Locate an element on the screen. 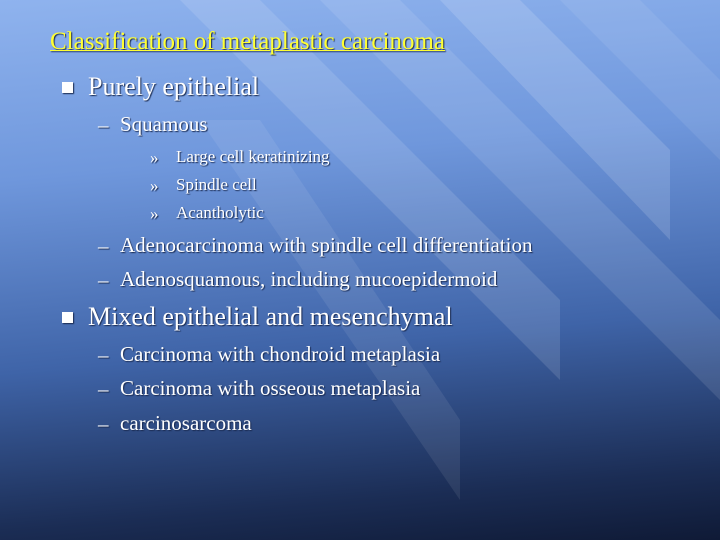 This screenshot has width=720, height=540. level2-item: Carcinoma with osseous metaplasia is located at coordinates (270, 387).